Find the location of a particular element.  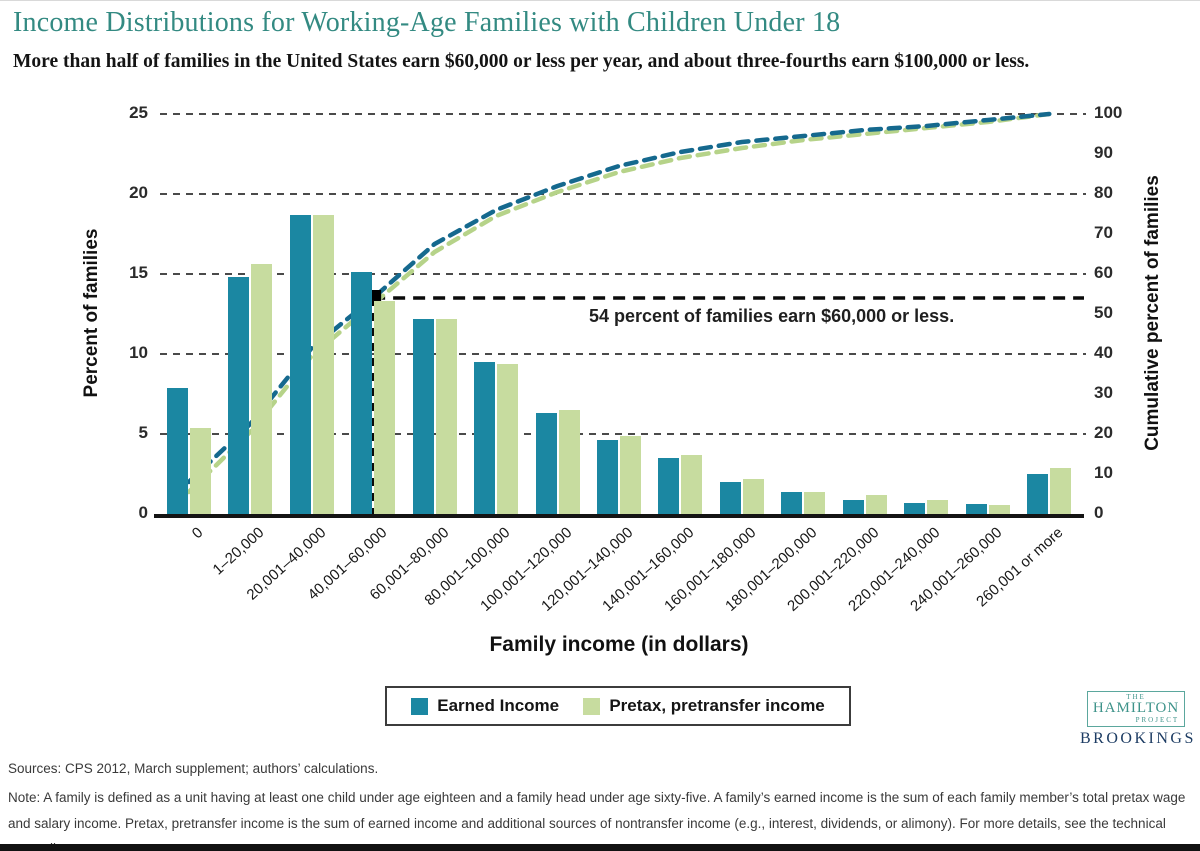

y-tick-label-right: 90 is located at coordinates (1103, 152).